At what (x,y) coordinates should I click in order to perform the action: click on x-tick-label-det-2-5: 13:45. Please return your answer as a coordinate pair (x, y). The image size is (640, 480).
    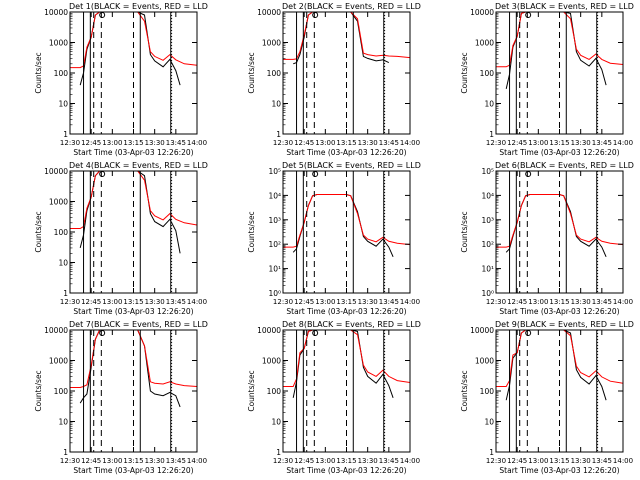
    Looking at the image, I should click on (389, 143).